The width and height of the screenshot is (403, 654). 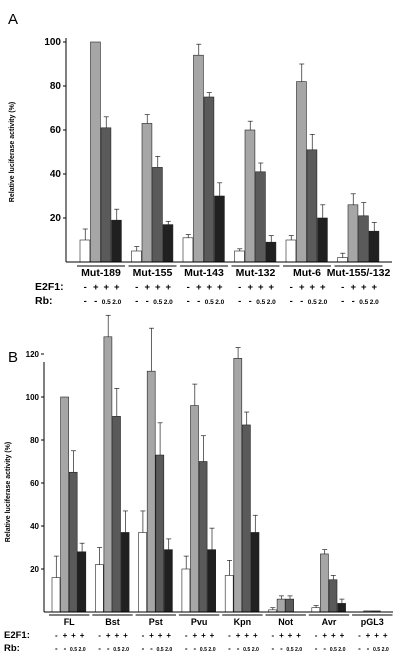 I want to click on b-y-tick-label: 40, so click(x=34, y=526).